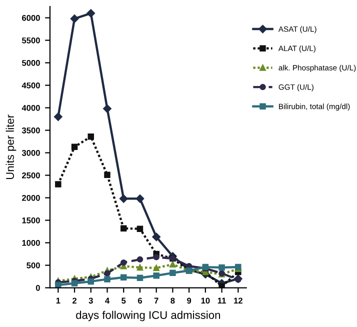 This screenshot has height=327, width=357. I want to click on x-tick-label: 10, so click(205, 301).